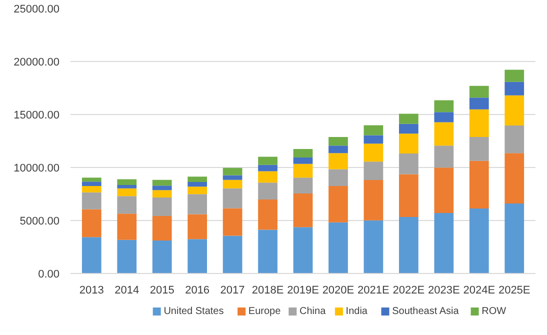  Describe the element at coordinates (514, 290) in the screenshot. I see `x-tick-label: 2025E` at that location.